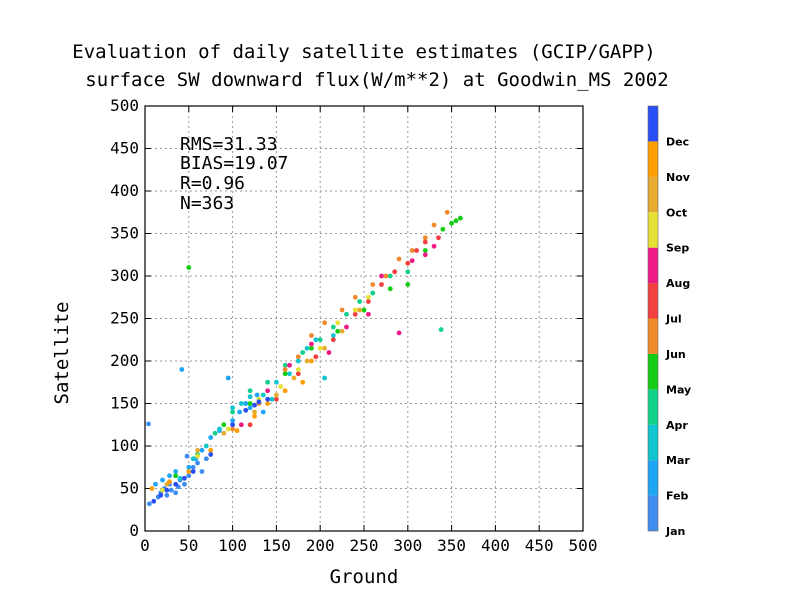  I want to click on colorbar-label-sep: Sep, so click(677, 248).